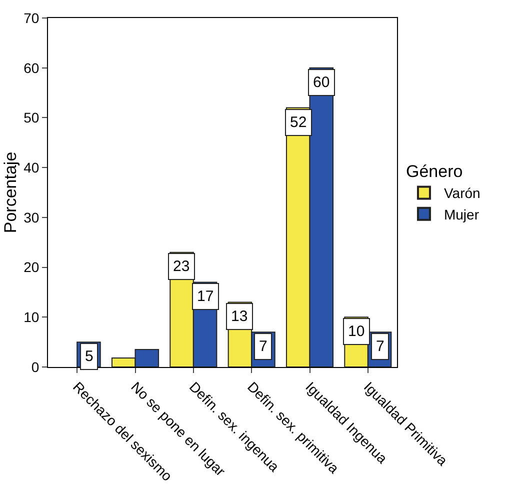 The height and width of the screenshot is (497, 507). I want to click on y-tick-label: 30, so click(32, 217).